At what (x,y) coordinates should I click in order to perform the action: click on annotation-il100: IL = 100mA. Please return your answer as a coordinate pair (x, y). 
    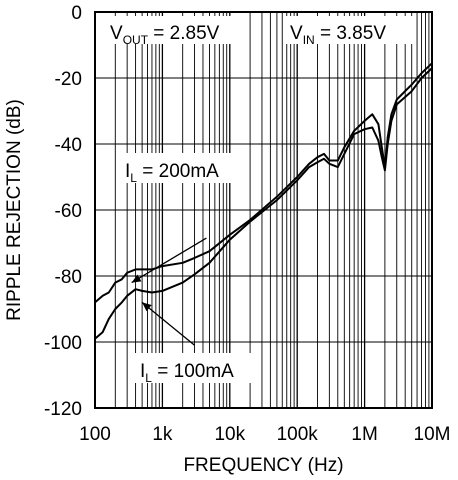
    Looking at the image, I should click on (187, 373).